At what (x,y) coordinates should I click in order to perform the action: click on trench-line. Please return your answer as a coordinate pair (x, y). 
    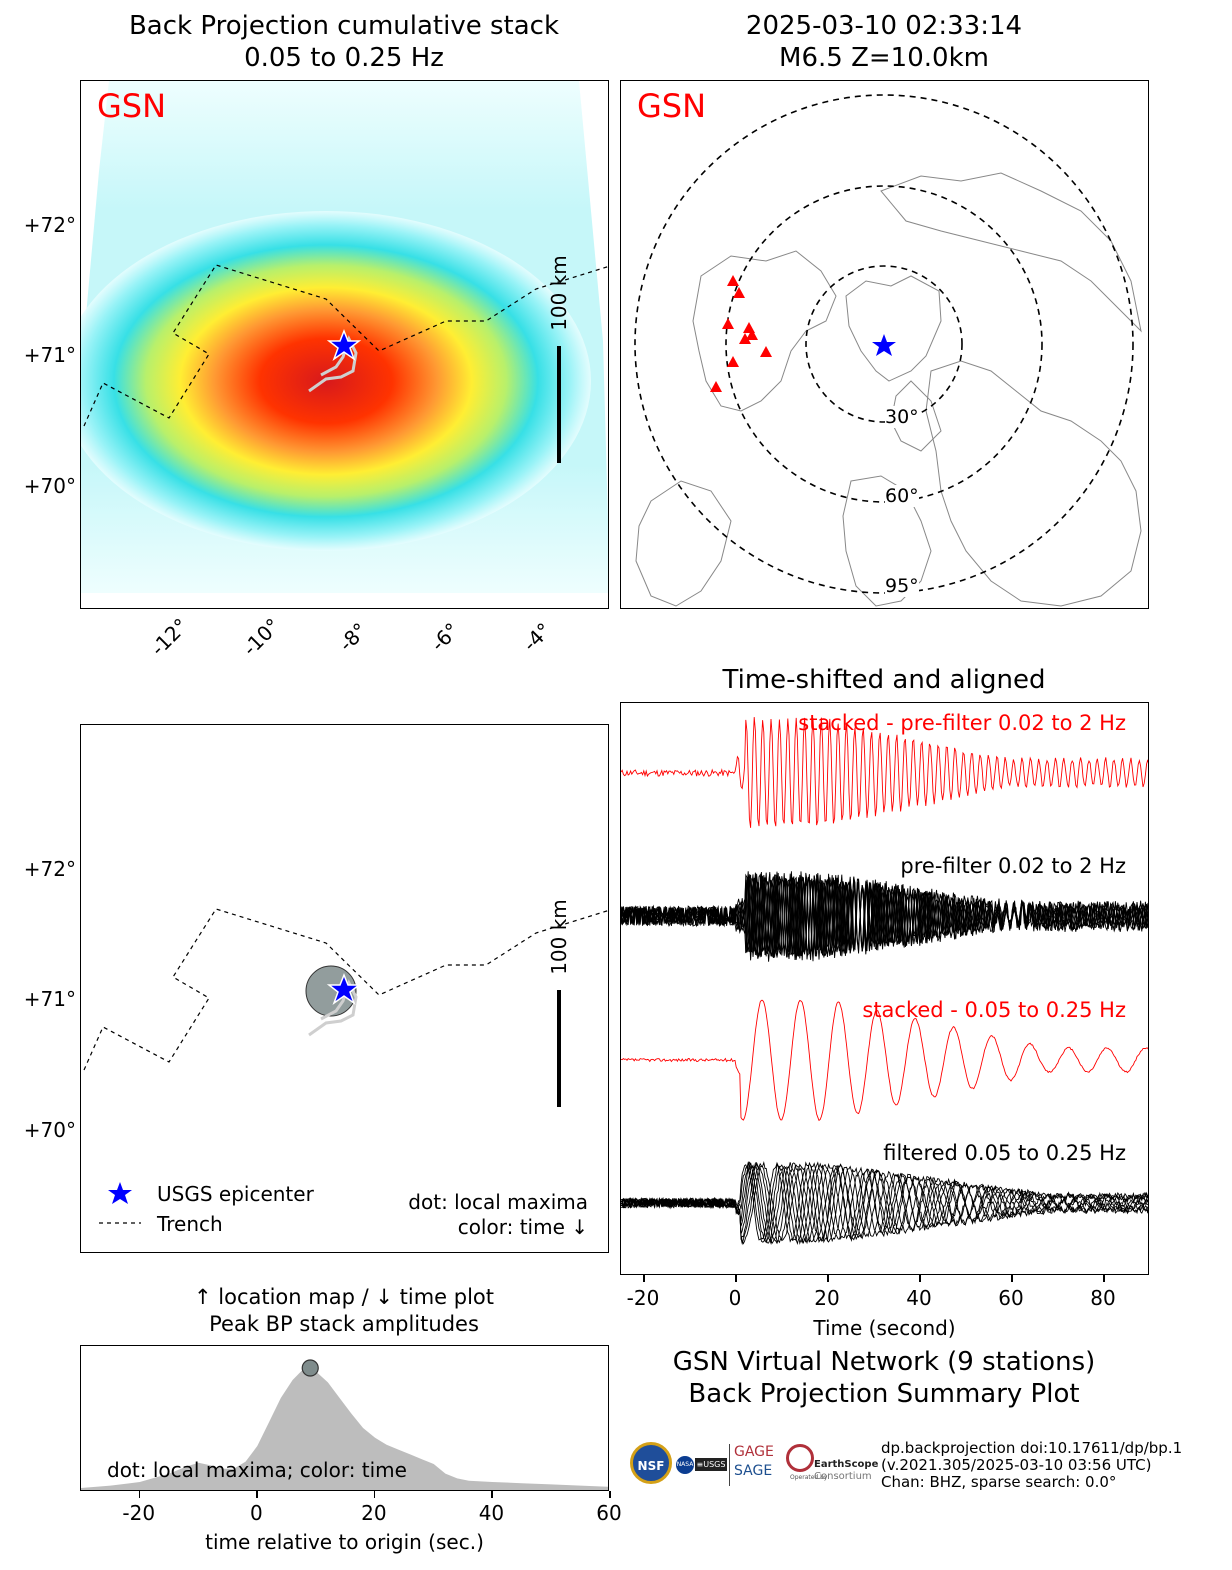
    Looking at the image, I should click on (345, 345).